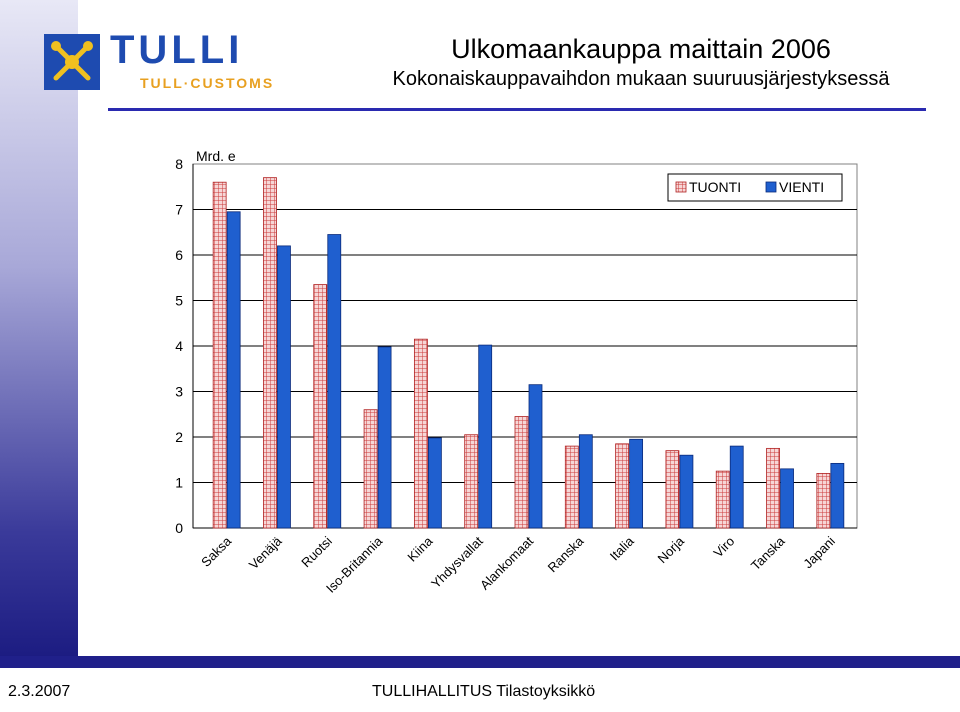 This screenshot has height=712, width=960. Describe the element at coordinates (566, 554) in the screenshot. I see `x-tick-label: Ranska` at that location.